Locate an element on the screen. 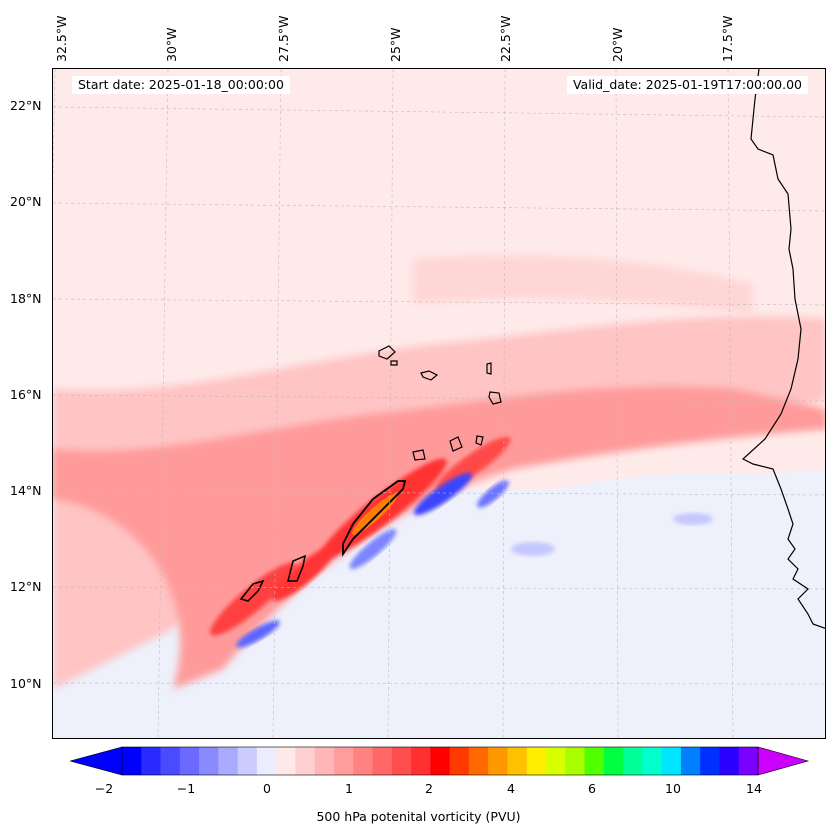  lon-label: 32.5°W is located at coordinates (61, 38).